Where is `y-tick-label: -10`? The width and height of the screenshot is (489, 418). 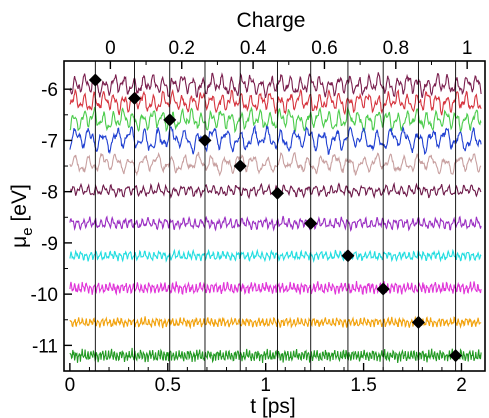 y-tick-label: -10 is located at coordinates (44, 295).